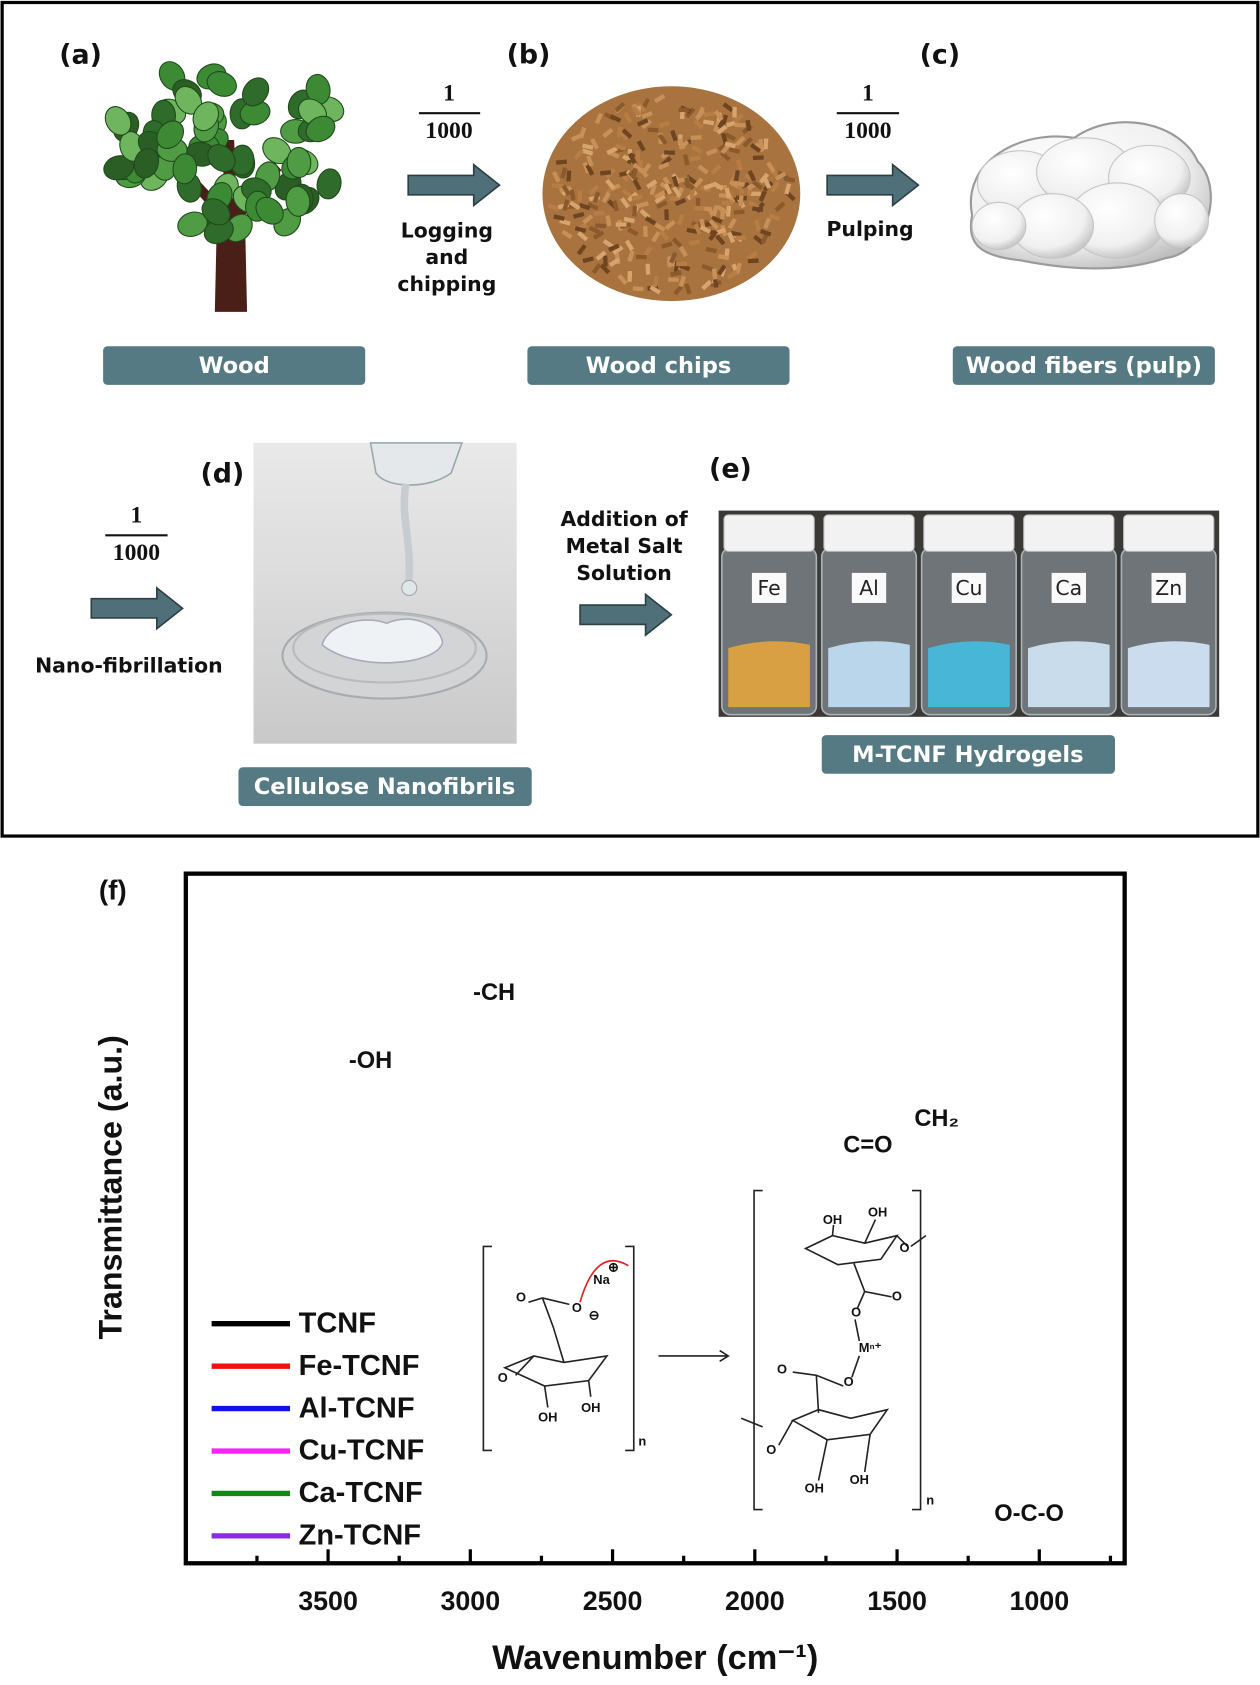  I want to click on x-tick-label: 1500, so click(897, 1601).